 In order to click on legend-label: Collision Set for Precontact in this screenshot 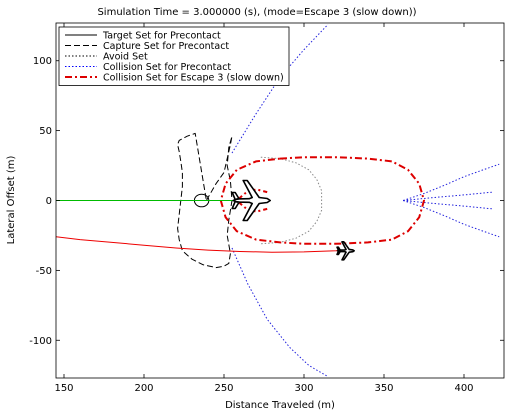, I will do `click(167, 67)`.